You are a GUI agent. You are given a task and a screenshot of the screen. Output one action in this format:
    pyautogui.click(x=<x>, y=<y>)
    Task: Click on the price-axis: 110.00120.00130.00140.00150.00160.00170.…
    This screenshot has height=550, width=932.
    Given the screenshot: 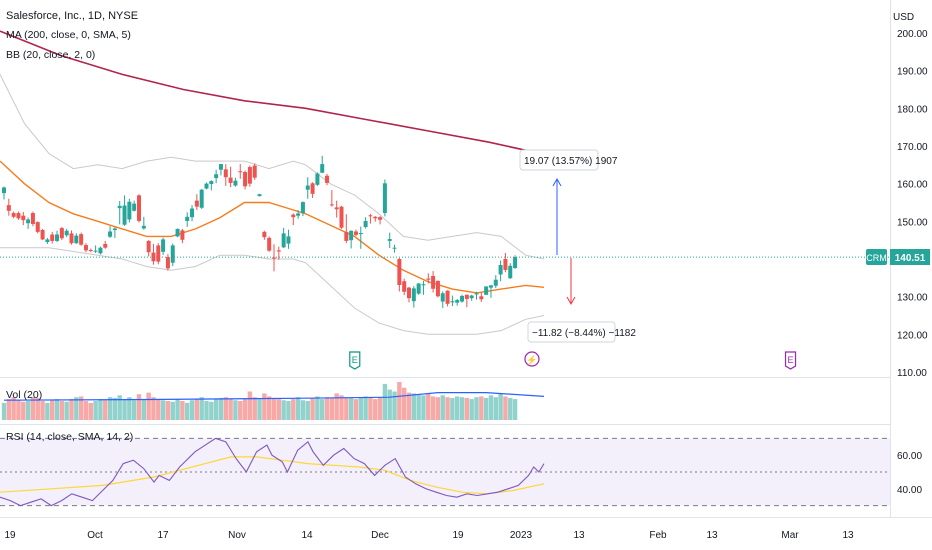 What is the action you would take?
    pyautogui.click(x=912, y=204)
    